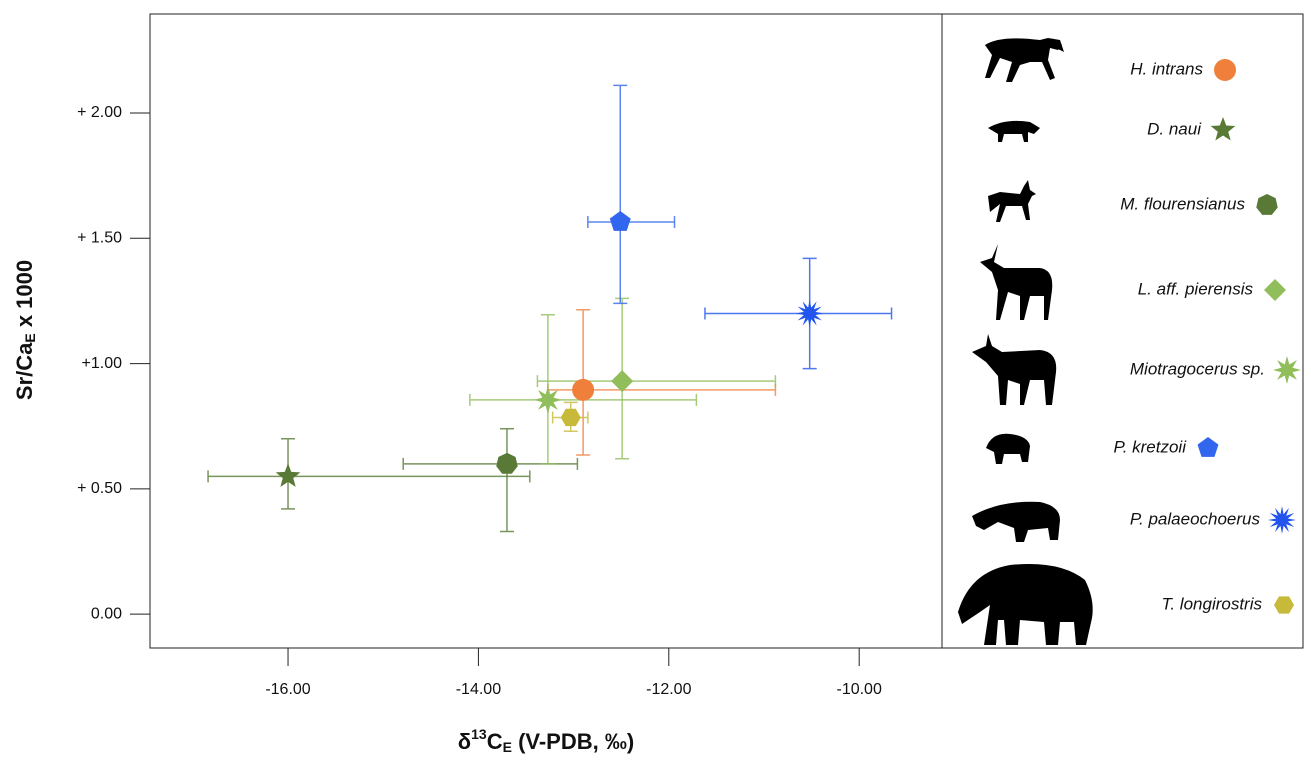 The image size is (1311, 761). I want to click on silhouettes, so click(1025, 341).